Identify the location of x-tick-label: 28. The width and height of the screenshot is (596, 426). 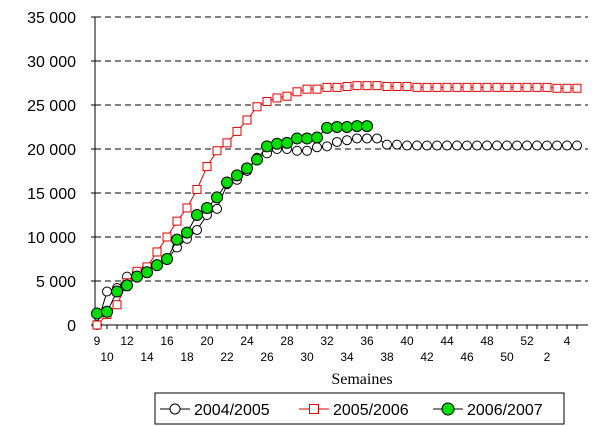
(287, 341).